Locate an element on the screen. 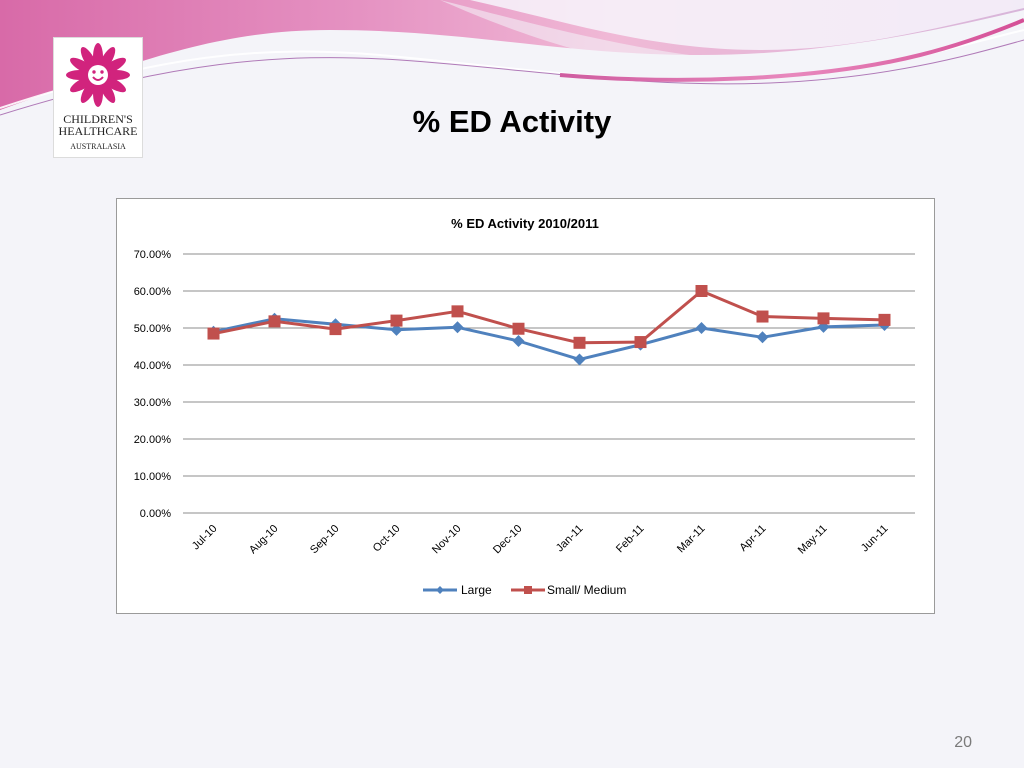  organization-logo: CHILDREN'S HEALTHCARE AUSTRALASIA is located at coordinates (98, 97).